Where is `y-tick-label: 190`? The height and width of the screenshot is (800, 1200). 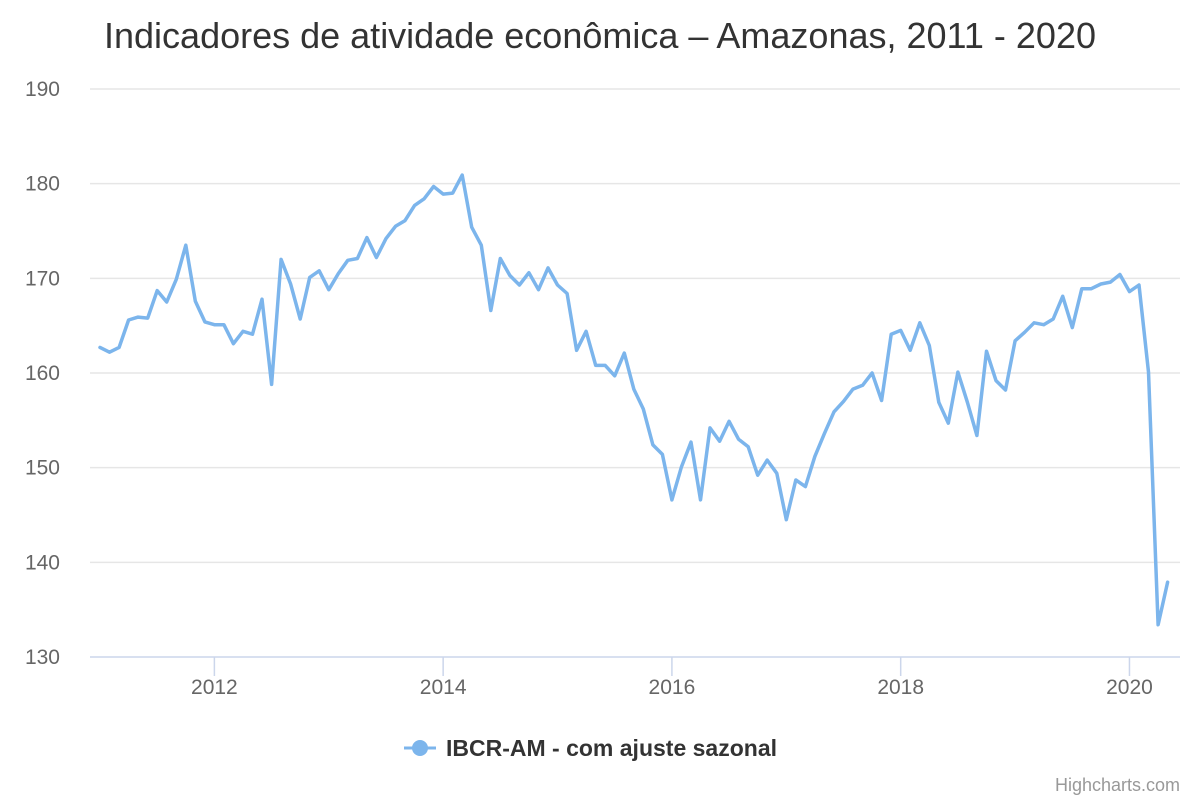
y-tick-label: 190 is located at coordinates (42, 89).